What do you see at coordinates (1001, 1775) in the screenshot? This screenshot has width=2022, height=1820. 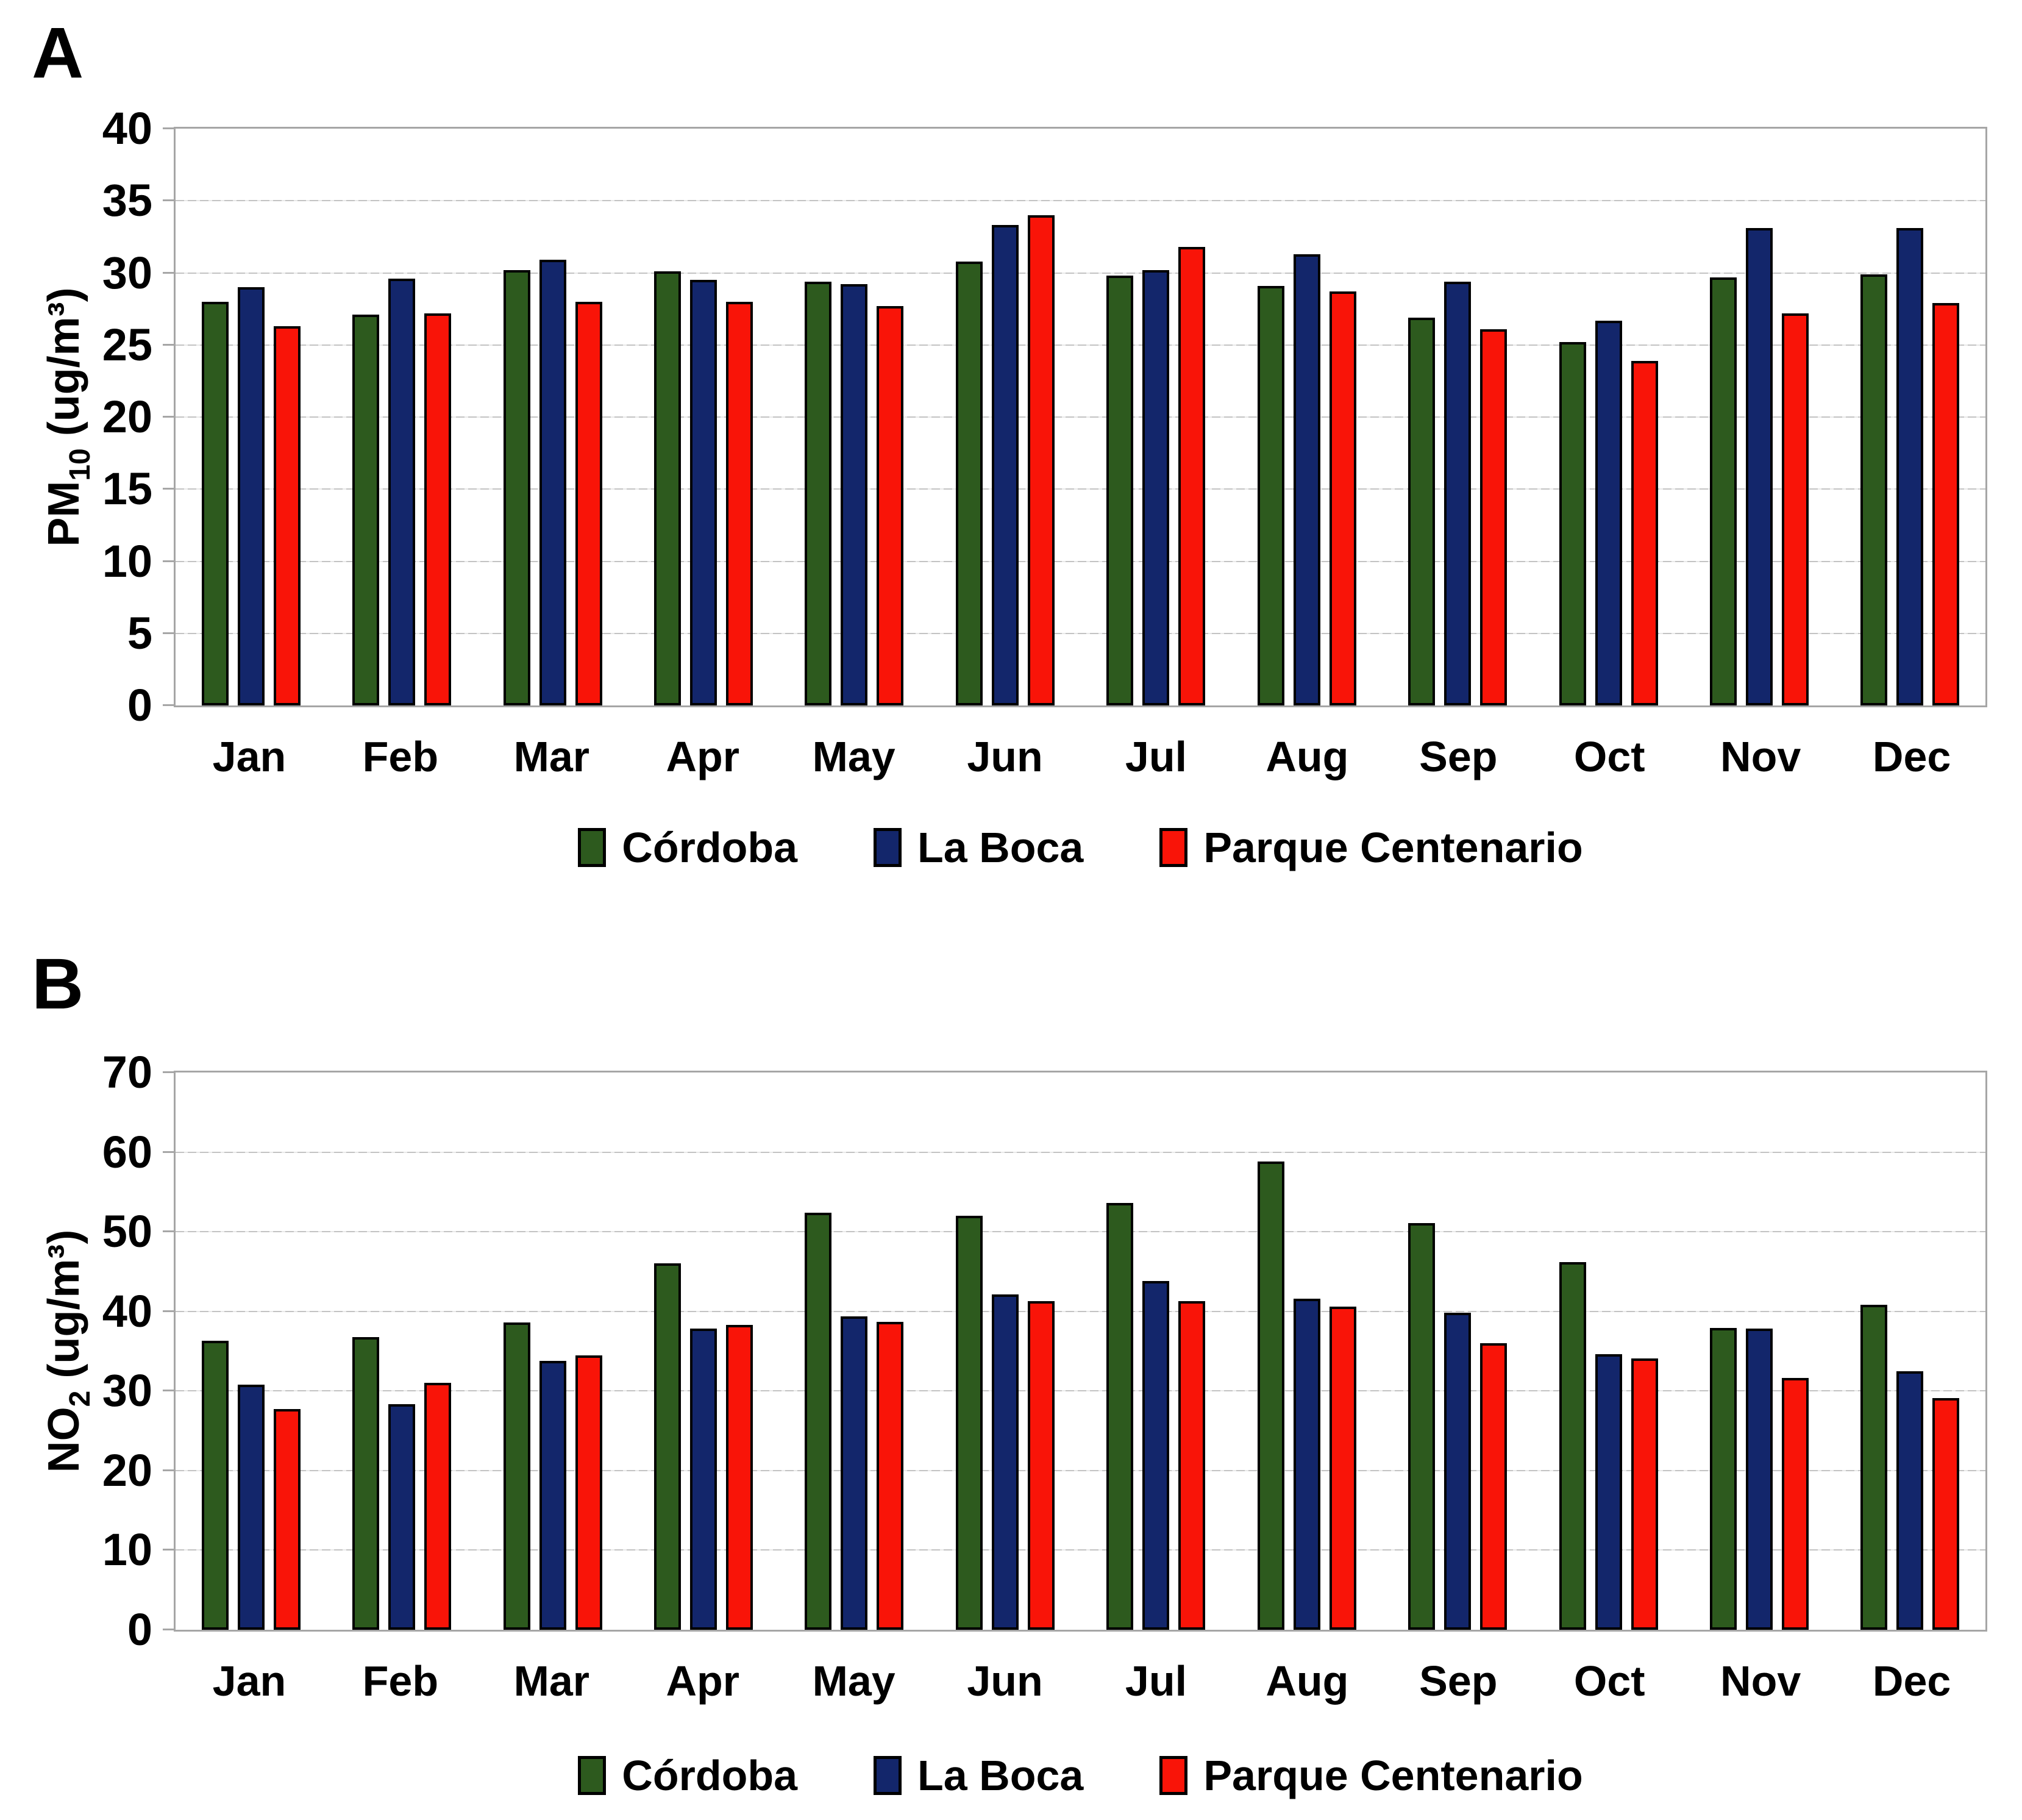 I see `legend-label-la-boca: La Boca` at bounding box center [1001, 1775].